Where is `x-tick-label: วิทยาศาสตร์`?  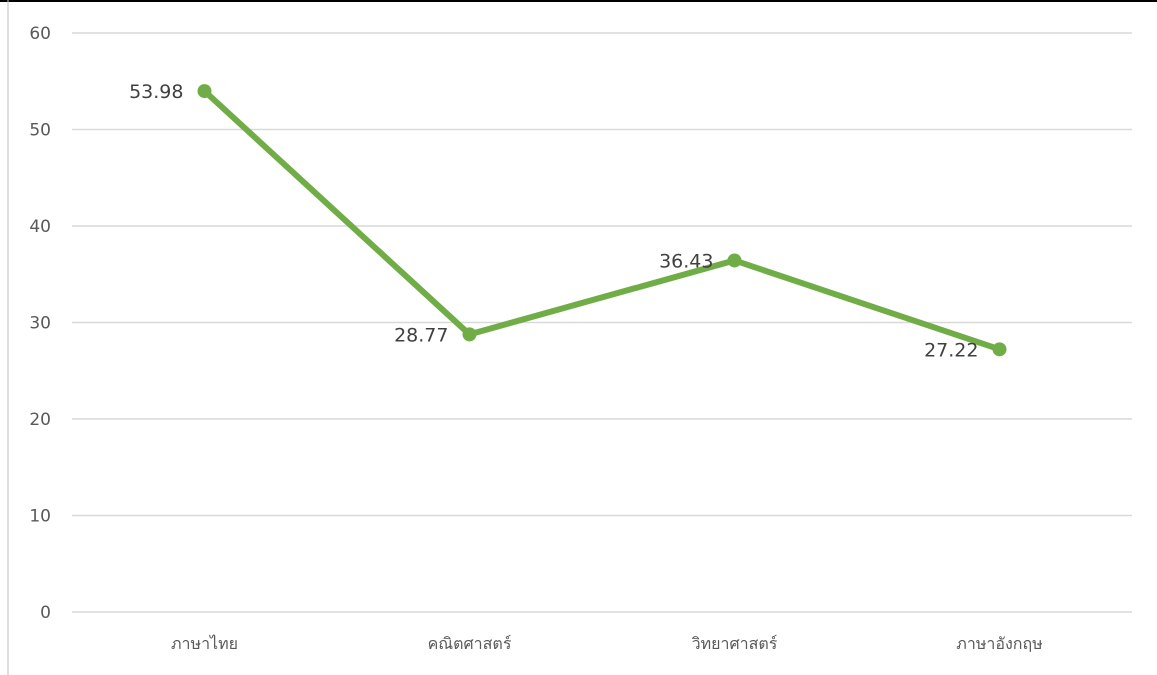 x-tick-label: วิทยาศาสตร์ is located at coordinates (735, 643).